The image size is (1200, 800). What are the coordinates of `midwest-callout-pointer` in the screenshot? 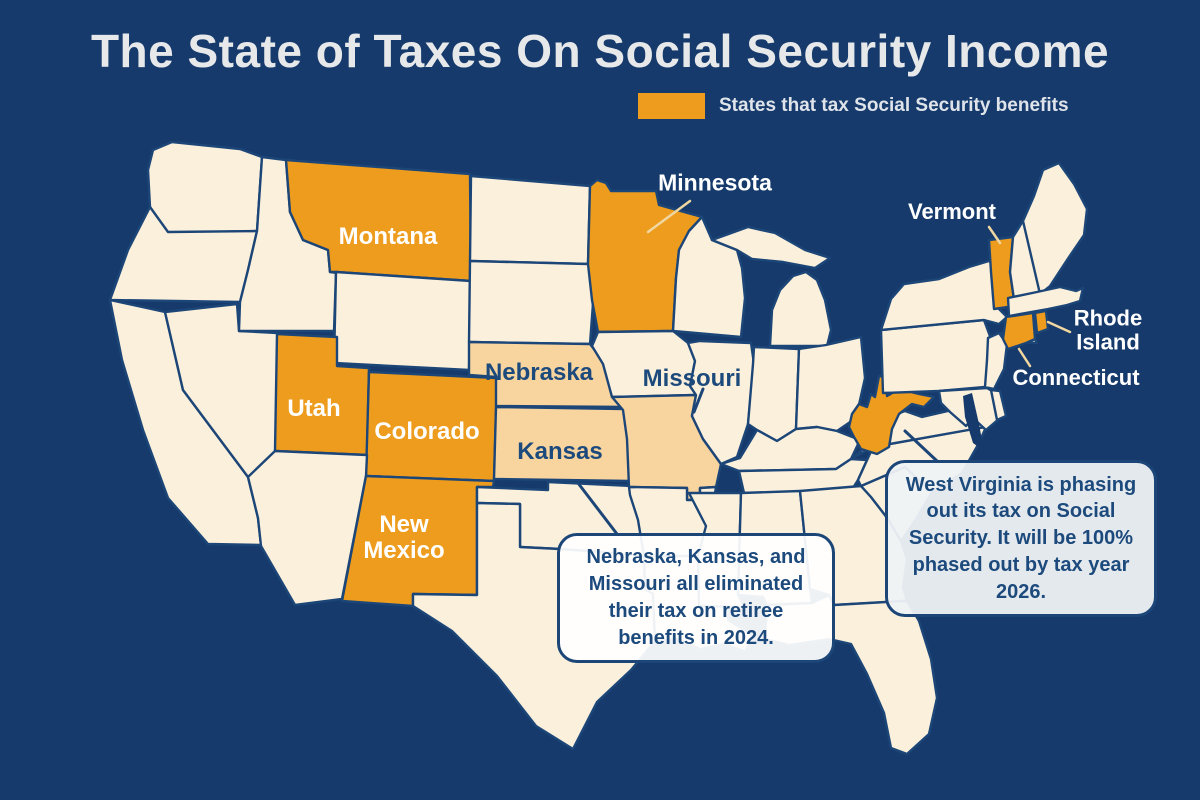 It's located at (597, 508).